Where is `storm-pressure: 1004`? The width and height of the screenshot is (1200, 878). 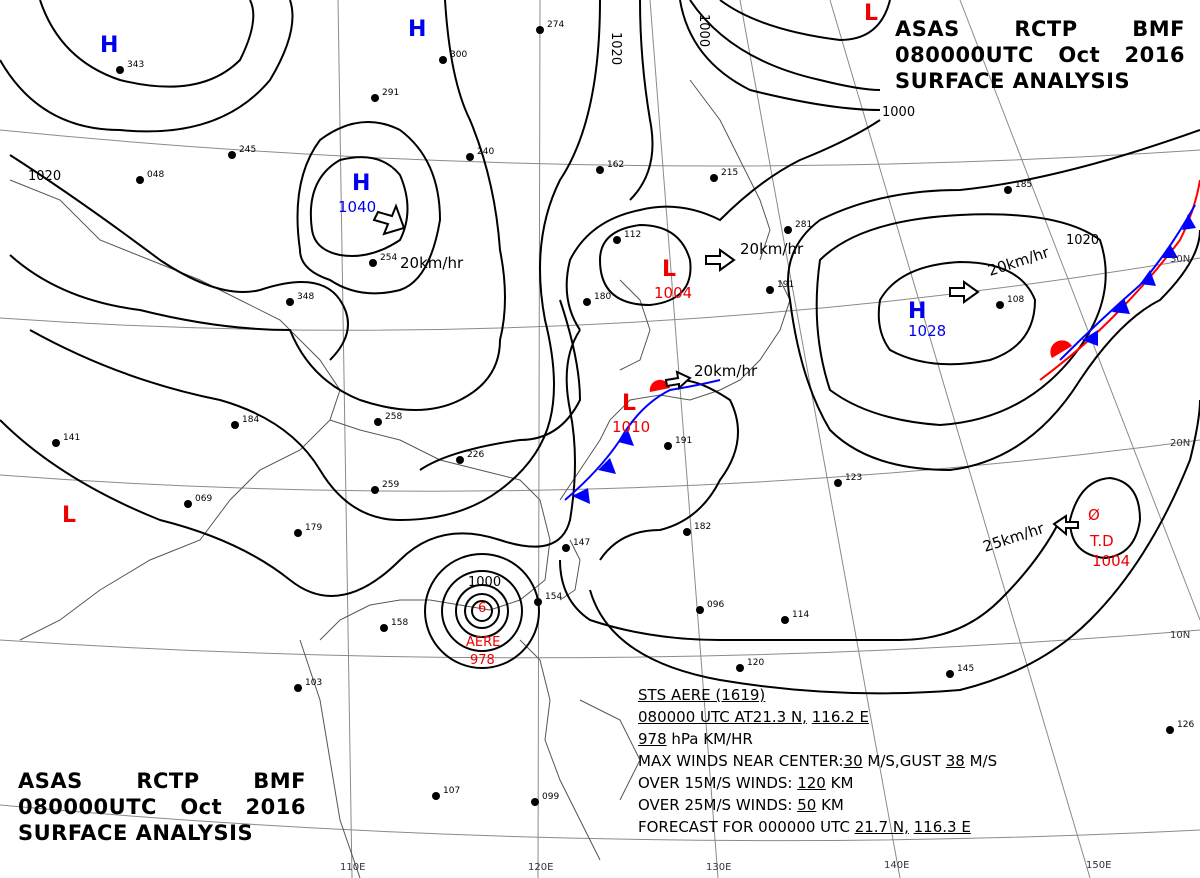
storm-pressure: 1004 is located at coordinates (1111, 561).